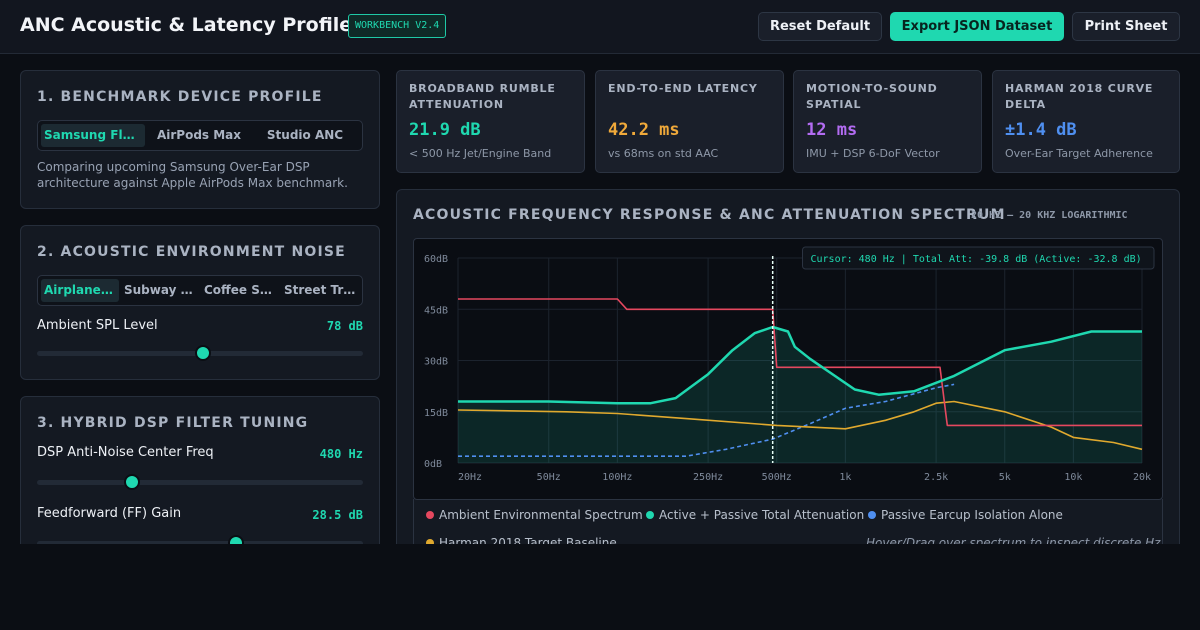 The height and width of the screenshot is (630, 1200). What do you see at coordinates (191, 25) in the screenshot?
I see `app-title: ANC Acoustic & Latency Profiler` at bounding box center [191, 25].